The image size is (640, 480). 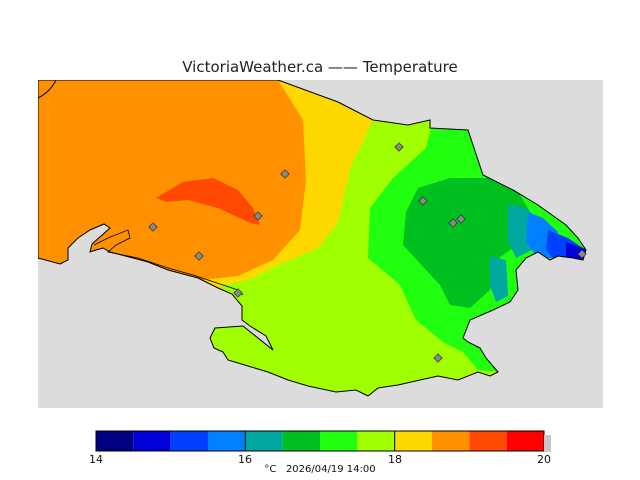 I want to click on color-legend, so click(x=323, y=441).